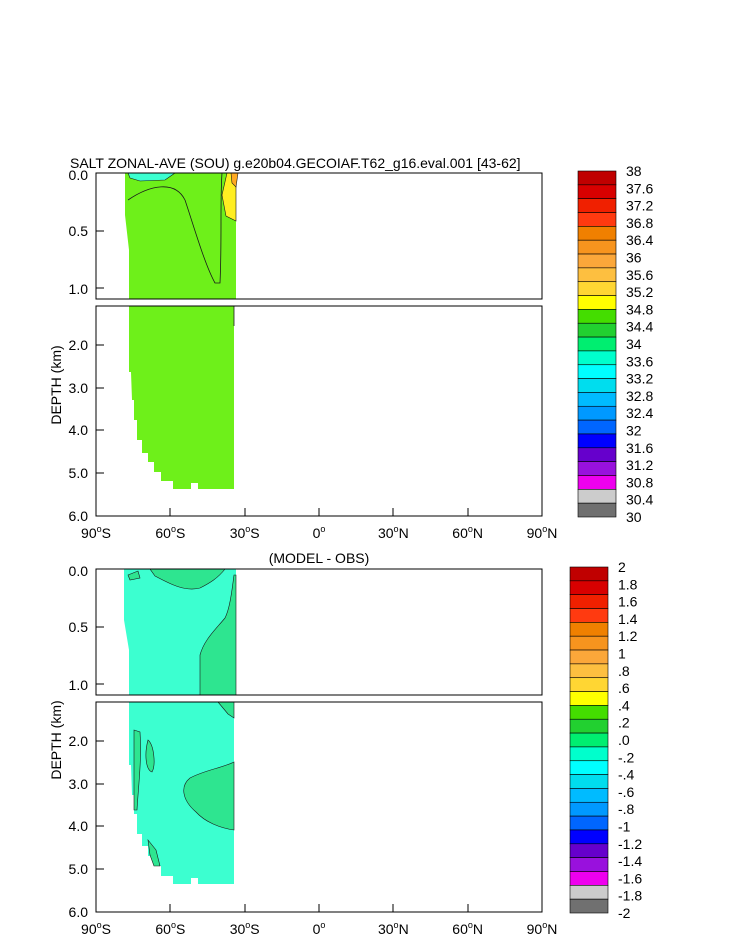 The image size is (733, 945). I want to click on bottom-colorbar-boxes, so click(589, 740).